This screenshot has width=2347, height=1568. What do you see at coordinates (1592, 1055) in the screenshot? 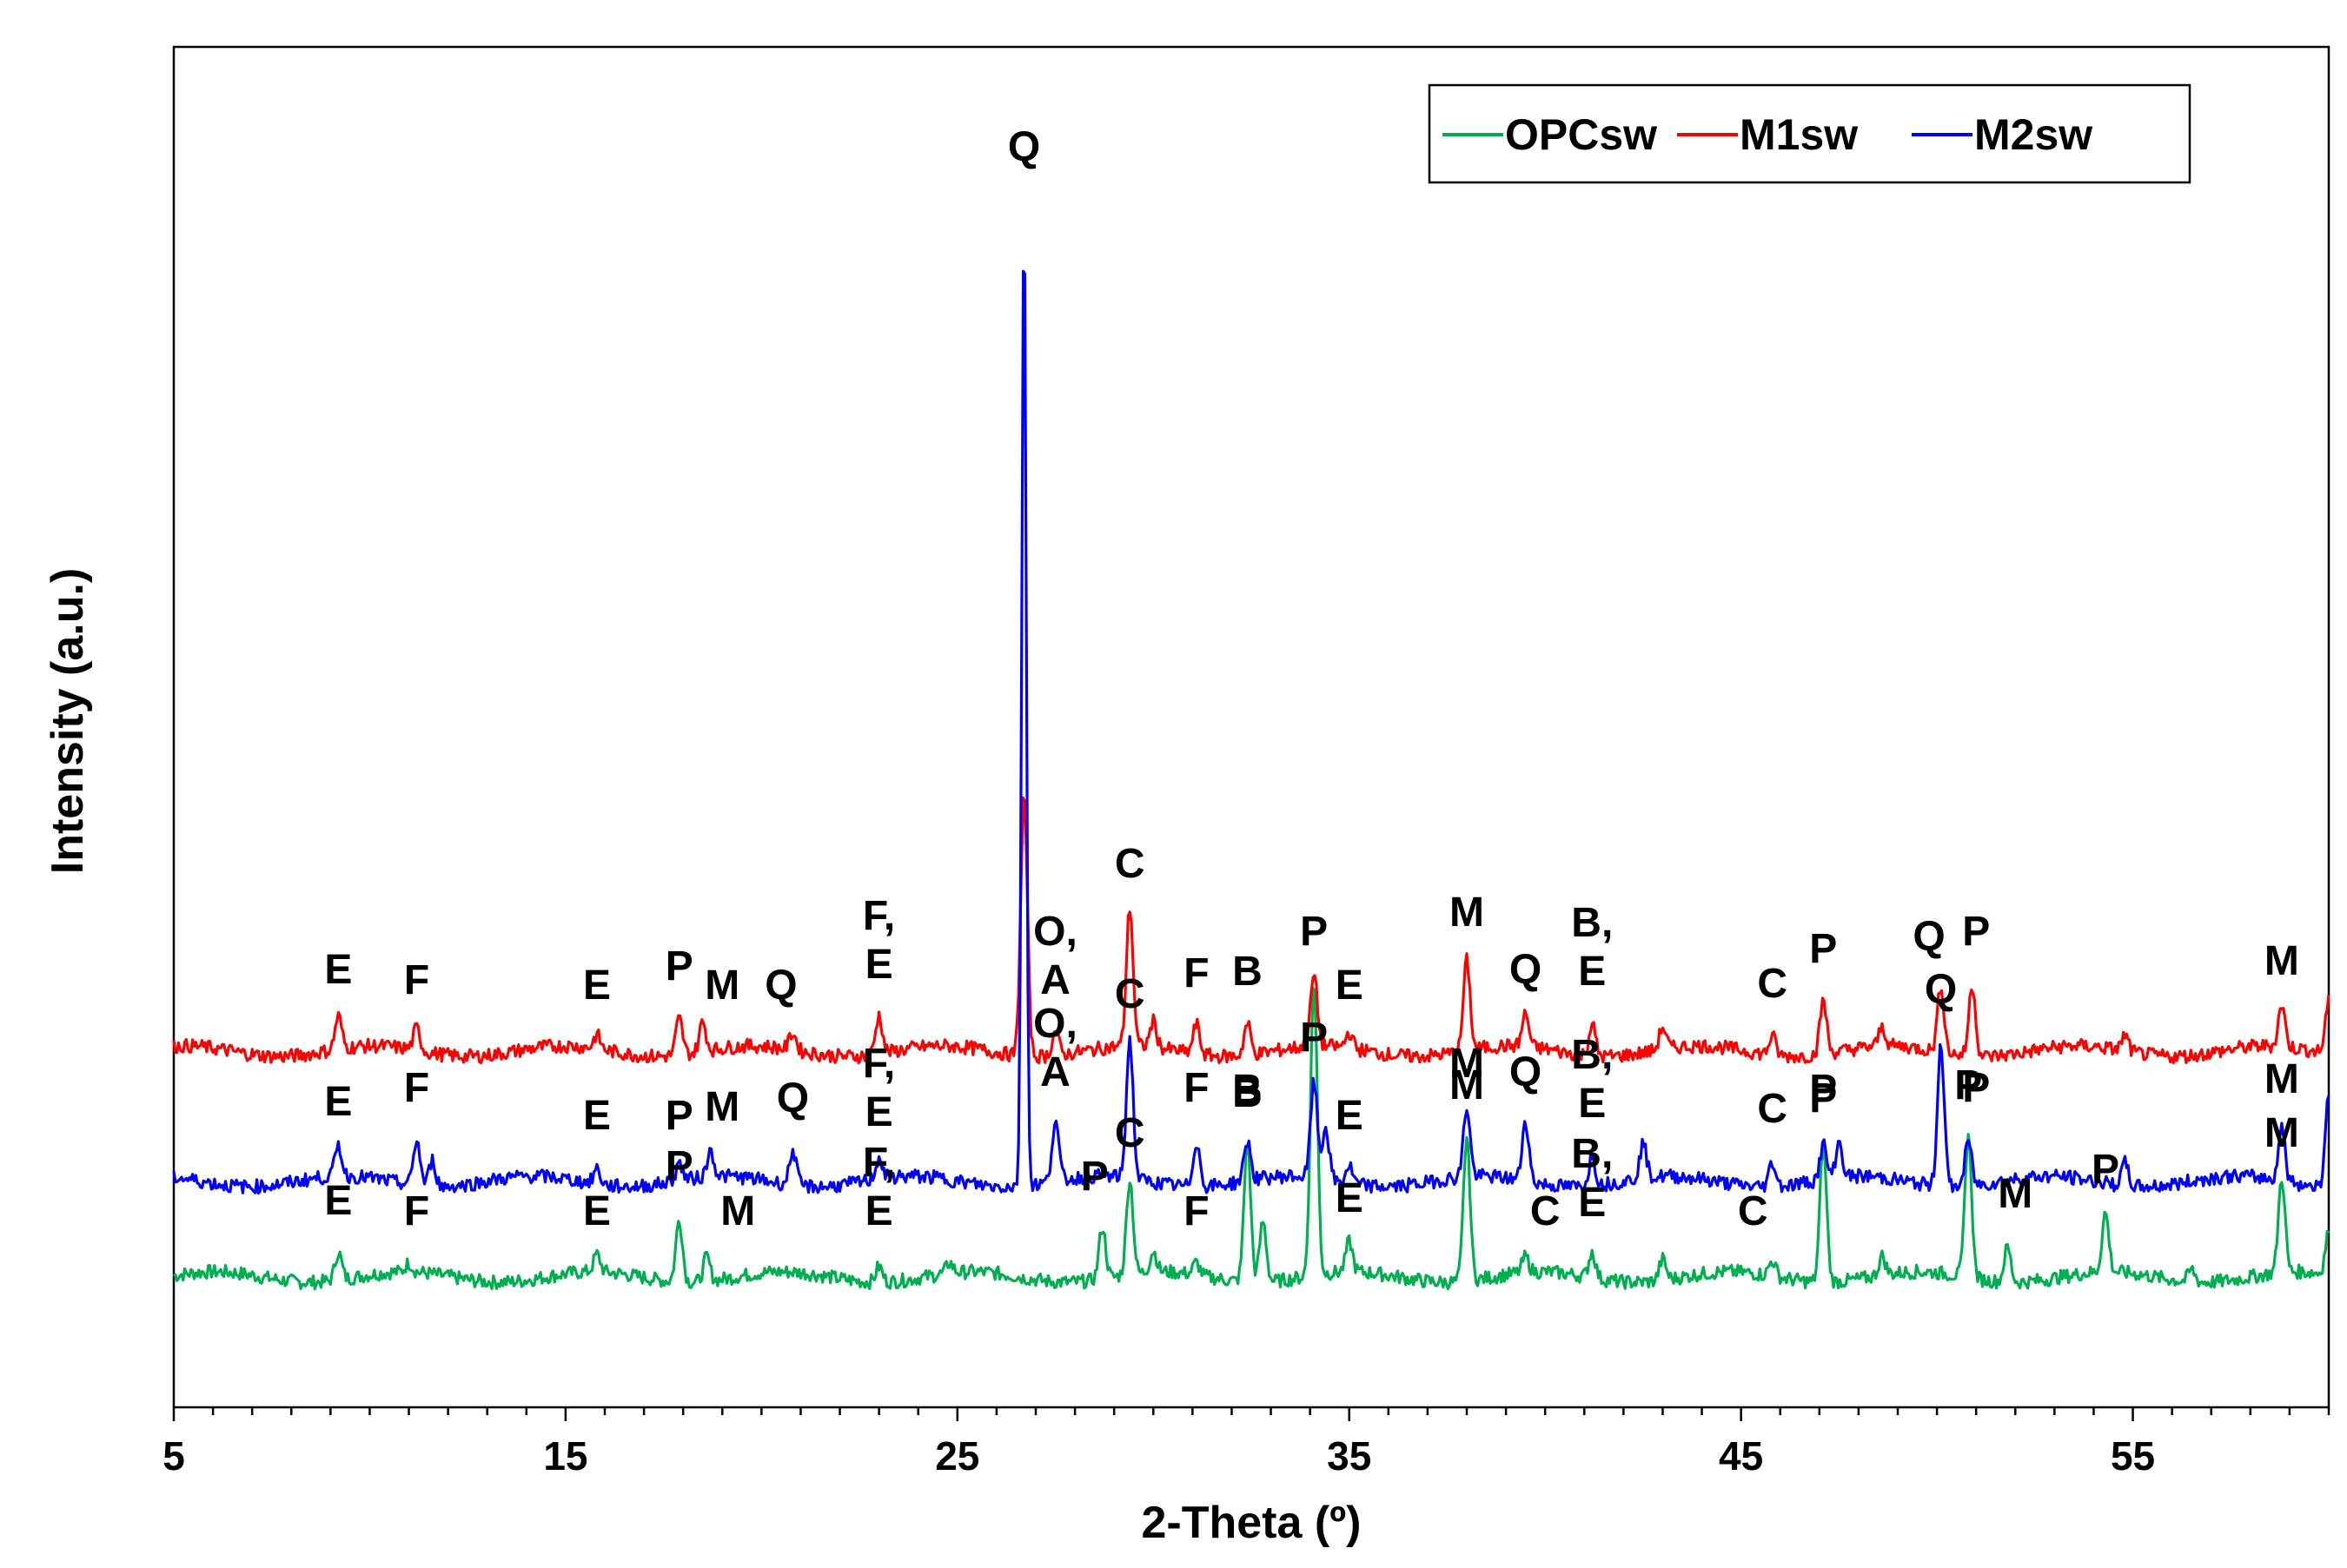
I see `peak-label-m2sw: B,` at bounding box center [1592, 1055].